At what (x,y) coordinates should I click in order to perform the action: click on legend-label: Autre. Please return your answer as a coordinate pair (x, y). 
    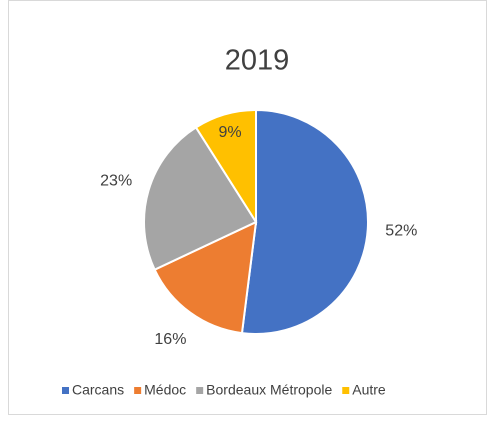
    Looking at the image, I should click on (369, 390).